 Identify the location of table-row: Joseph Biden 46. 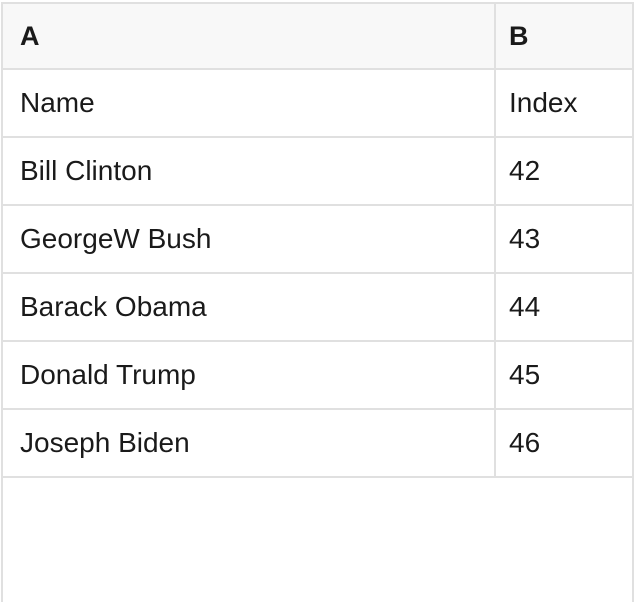
(317, 444).